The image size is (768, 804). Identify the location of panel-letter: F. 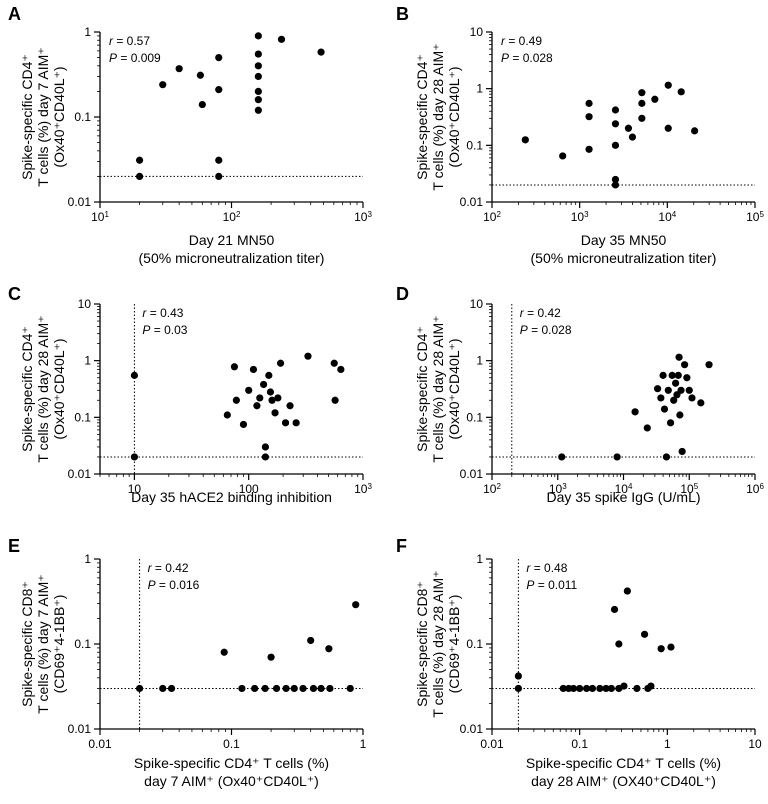
(401, 546).